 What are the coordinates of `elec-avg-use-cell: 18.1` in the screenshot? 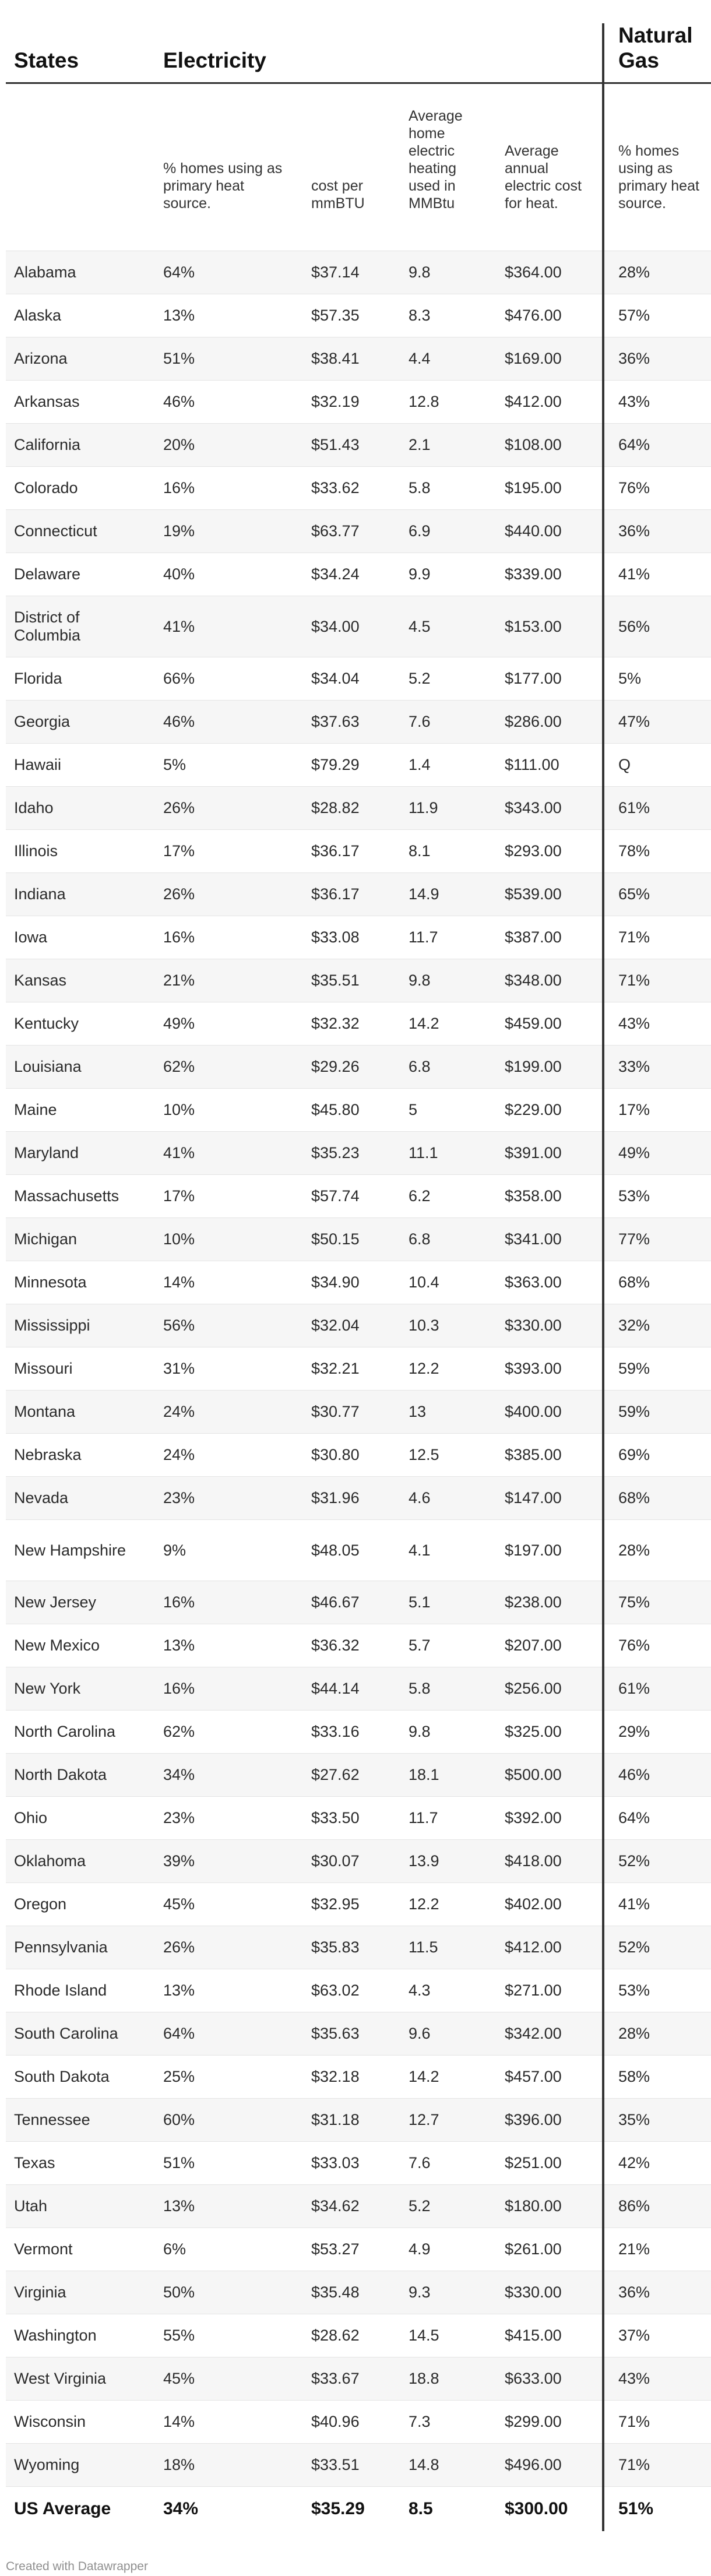 It's located at (448, 1775).